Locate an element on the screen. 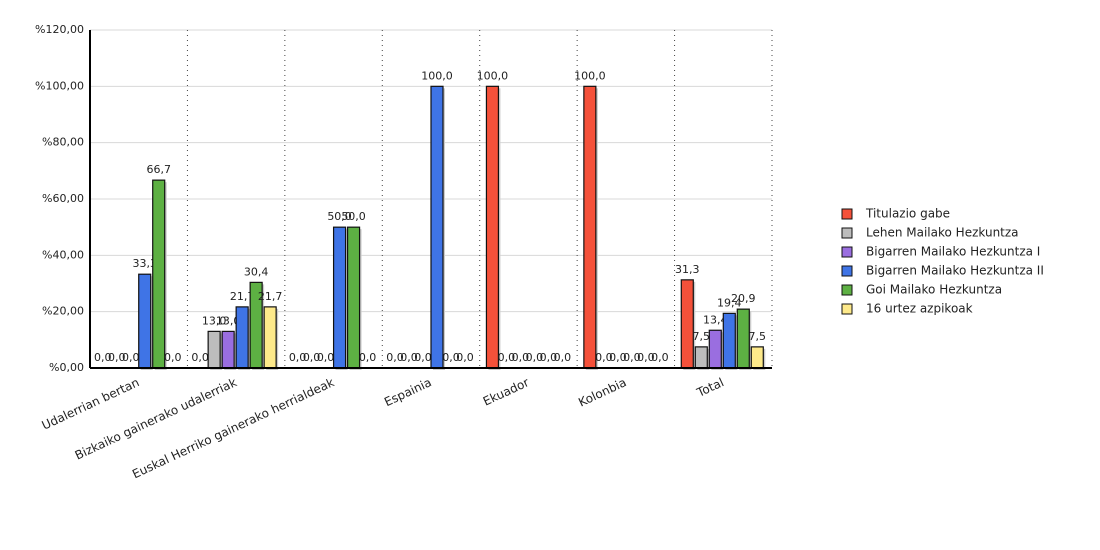  x-tick-label: Bizkaiko gainerako udalerriak is located at coordinates (156, 418).